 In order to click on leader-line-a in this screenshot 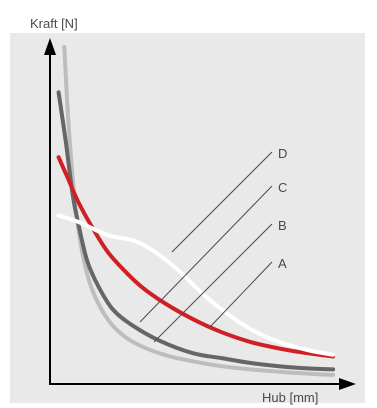, I will do `click(241, 294)`.